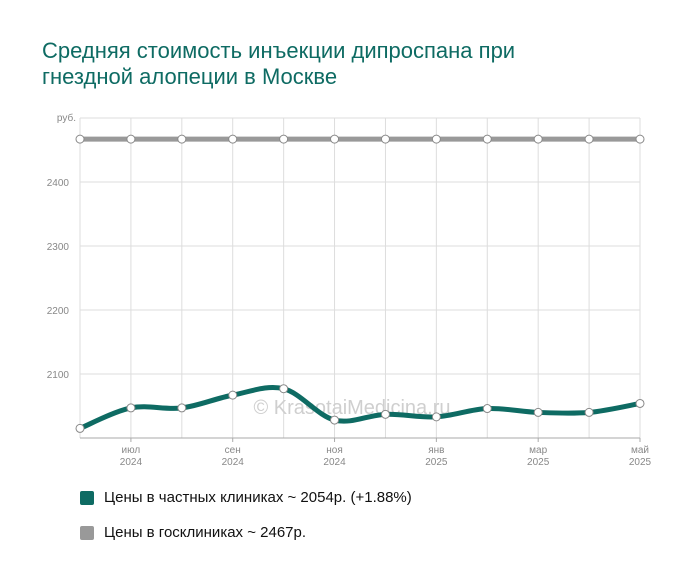 The image size is (700, 581). Describe the element at coordinates (190, 76) in the screenshot. I see `chart-title-line-2: гнездной алопеции в Москве` at that location.